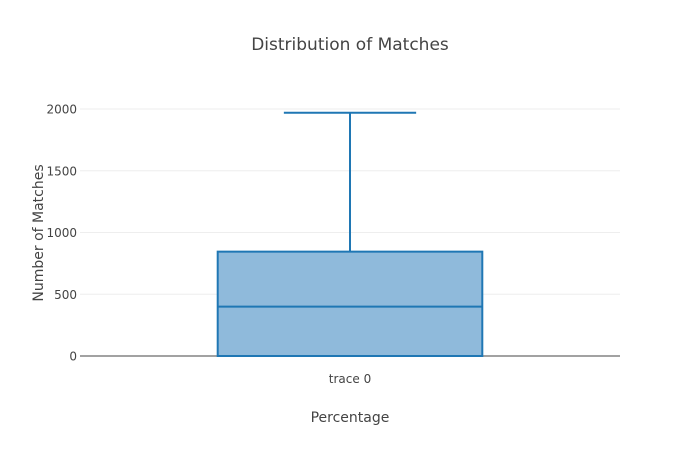  I want to click on y-tick-label: 2000, so click(61, 110).